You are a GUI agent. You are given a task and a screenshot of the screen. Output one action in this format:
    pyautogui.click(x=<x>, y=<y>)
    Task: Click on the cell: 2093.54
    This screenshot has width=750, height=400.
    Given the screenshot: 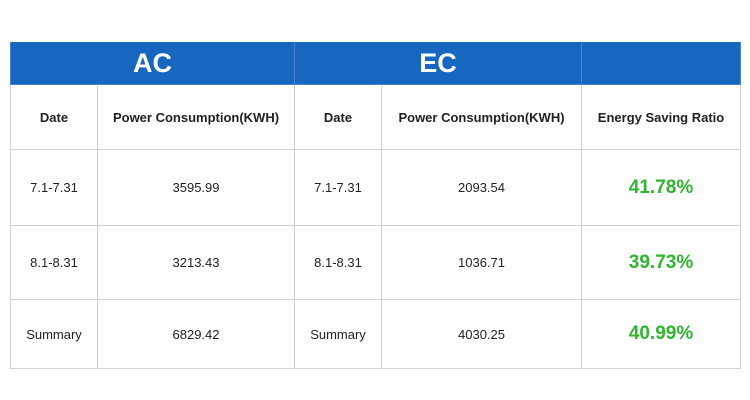 What is the action you would take?
    pyautogui.click(x=481, y=187)
    